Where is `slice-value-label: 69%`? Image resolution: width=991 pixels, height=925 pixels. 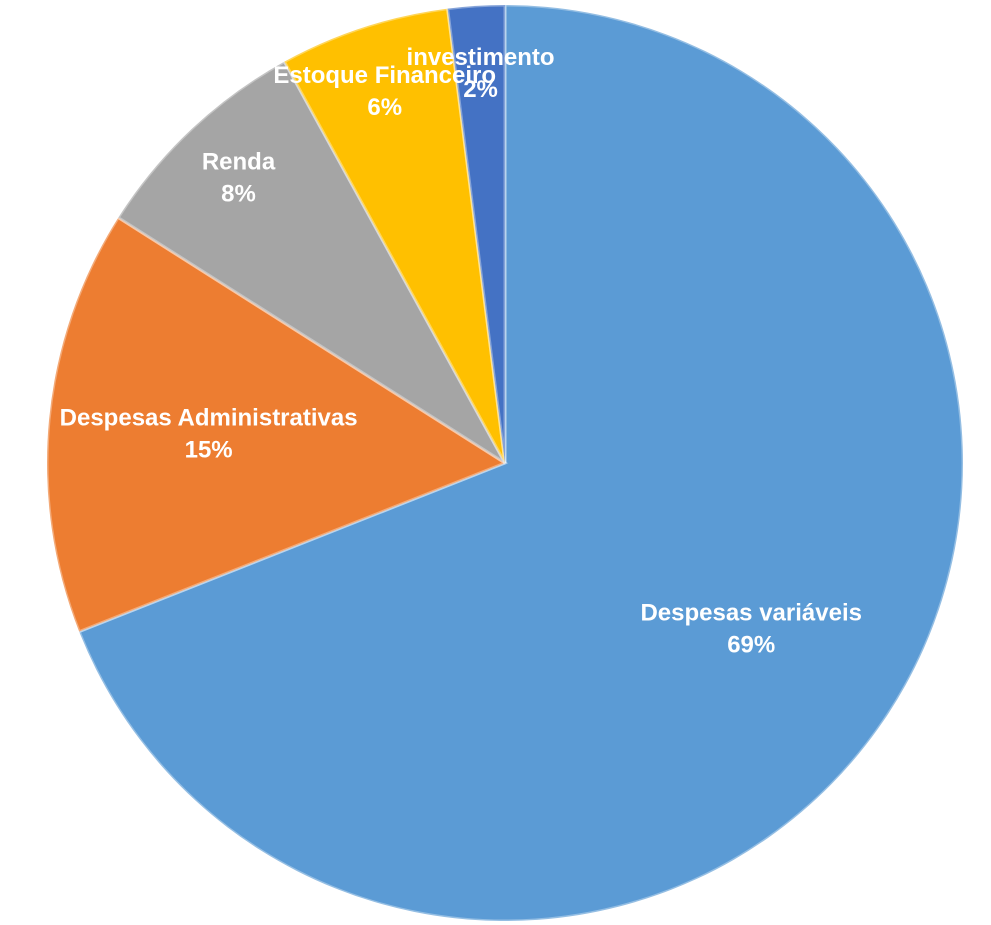 slice-value-label: 69% is located at coordinates (751, 645).